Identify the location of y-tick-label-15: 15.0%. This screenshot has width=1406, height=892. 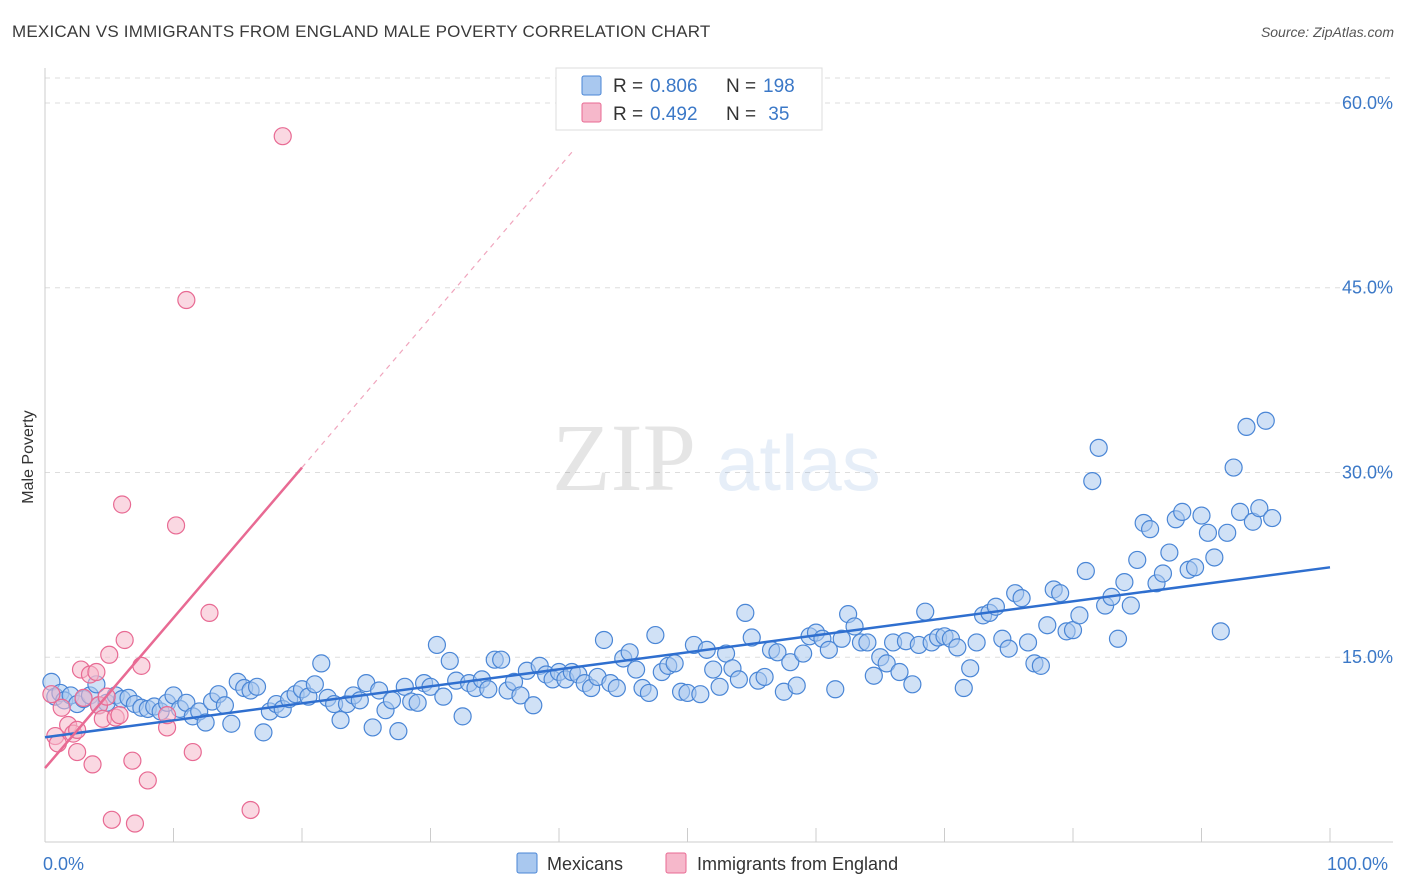
(1367, 657).